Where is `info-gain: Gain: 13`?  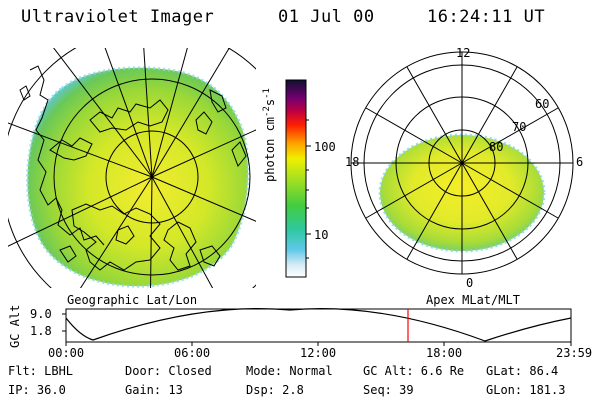
info-gain: Gain: 13 is located at coordinates (154, 390).